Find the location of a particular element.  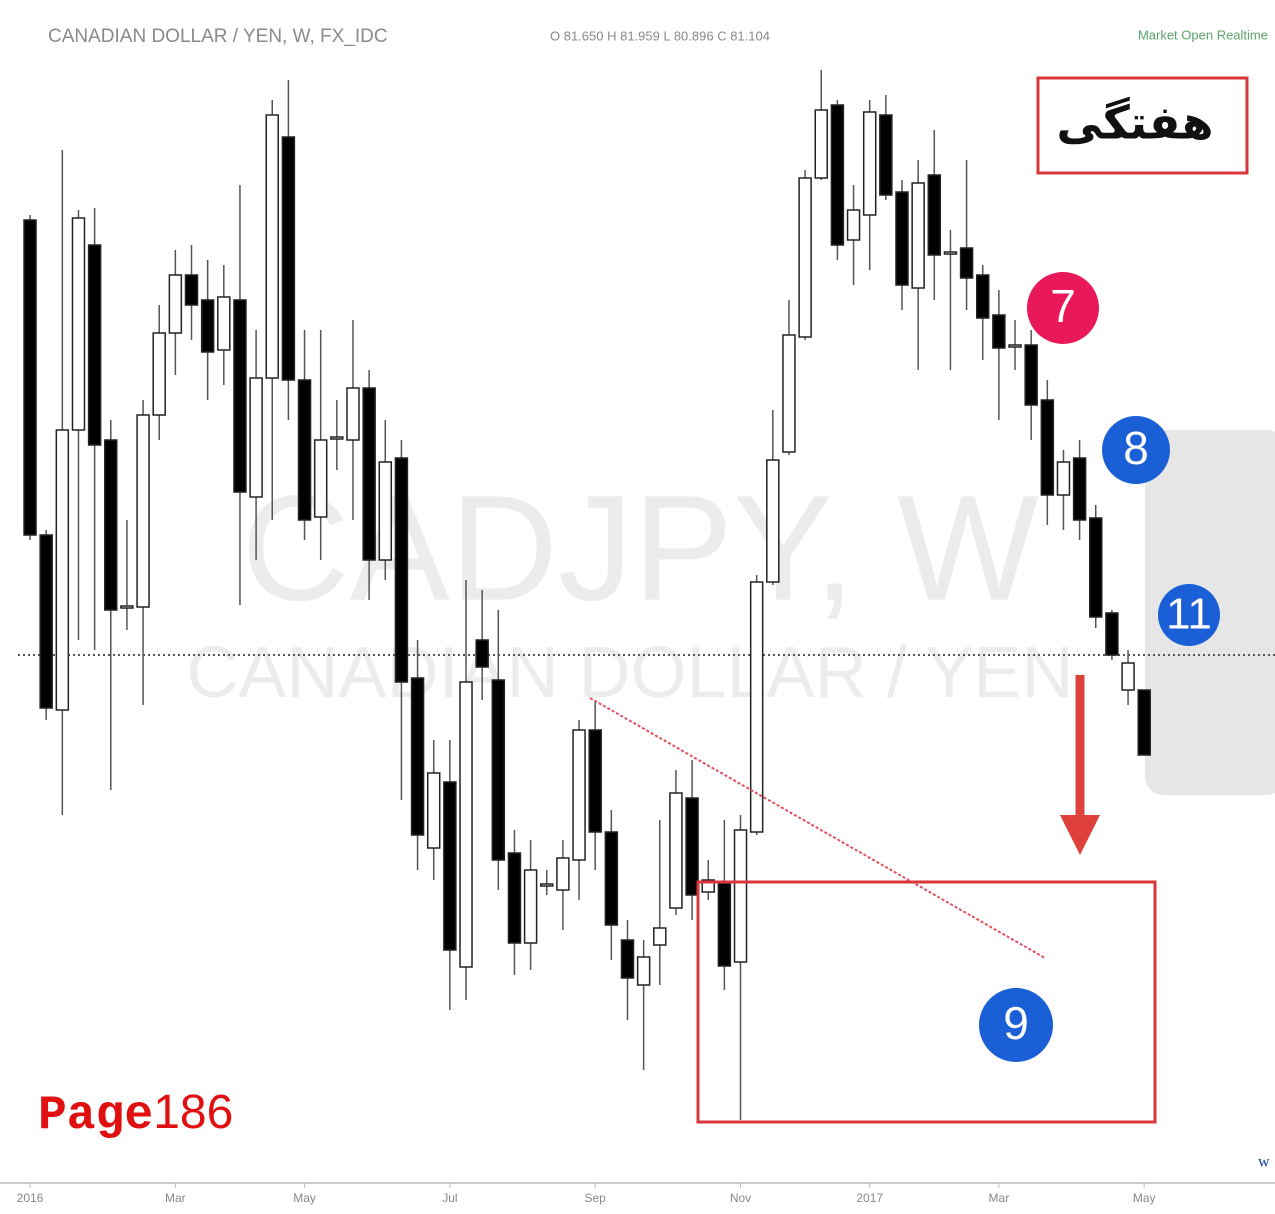

badge-label: 8 is located at coordinates (1136, 448).